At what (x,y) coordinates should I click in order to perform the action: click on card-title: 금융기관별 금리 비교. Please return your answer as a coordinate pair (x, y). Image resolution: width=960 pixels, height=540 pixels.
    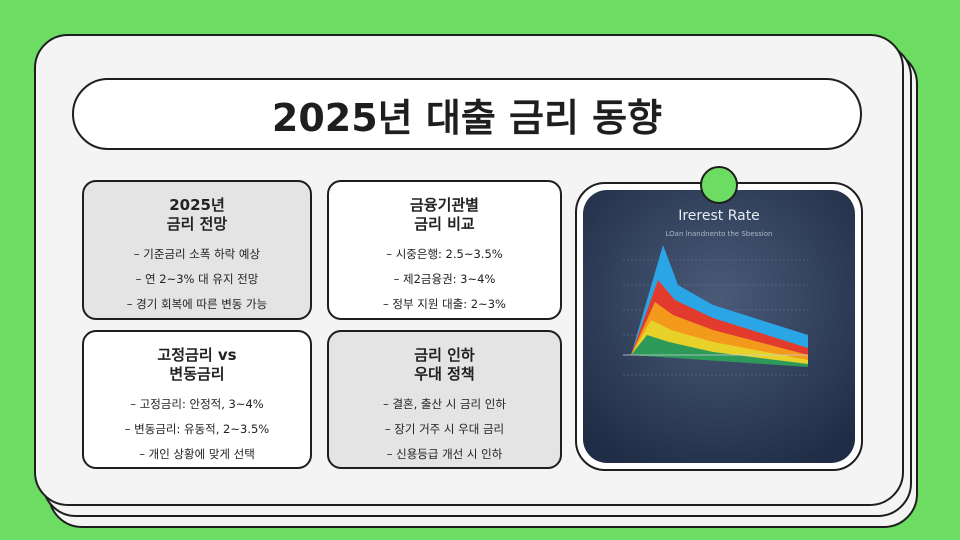
    Looking at the image, I should click on (444, 215).